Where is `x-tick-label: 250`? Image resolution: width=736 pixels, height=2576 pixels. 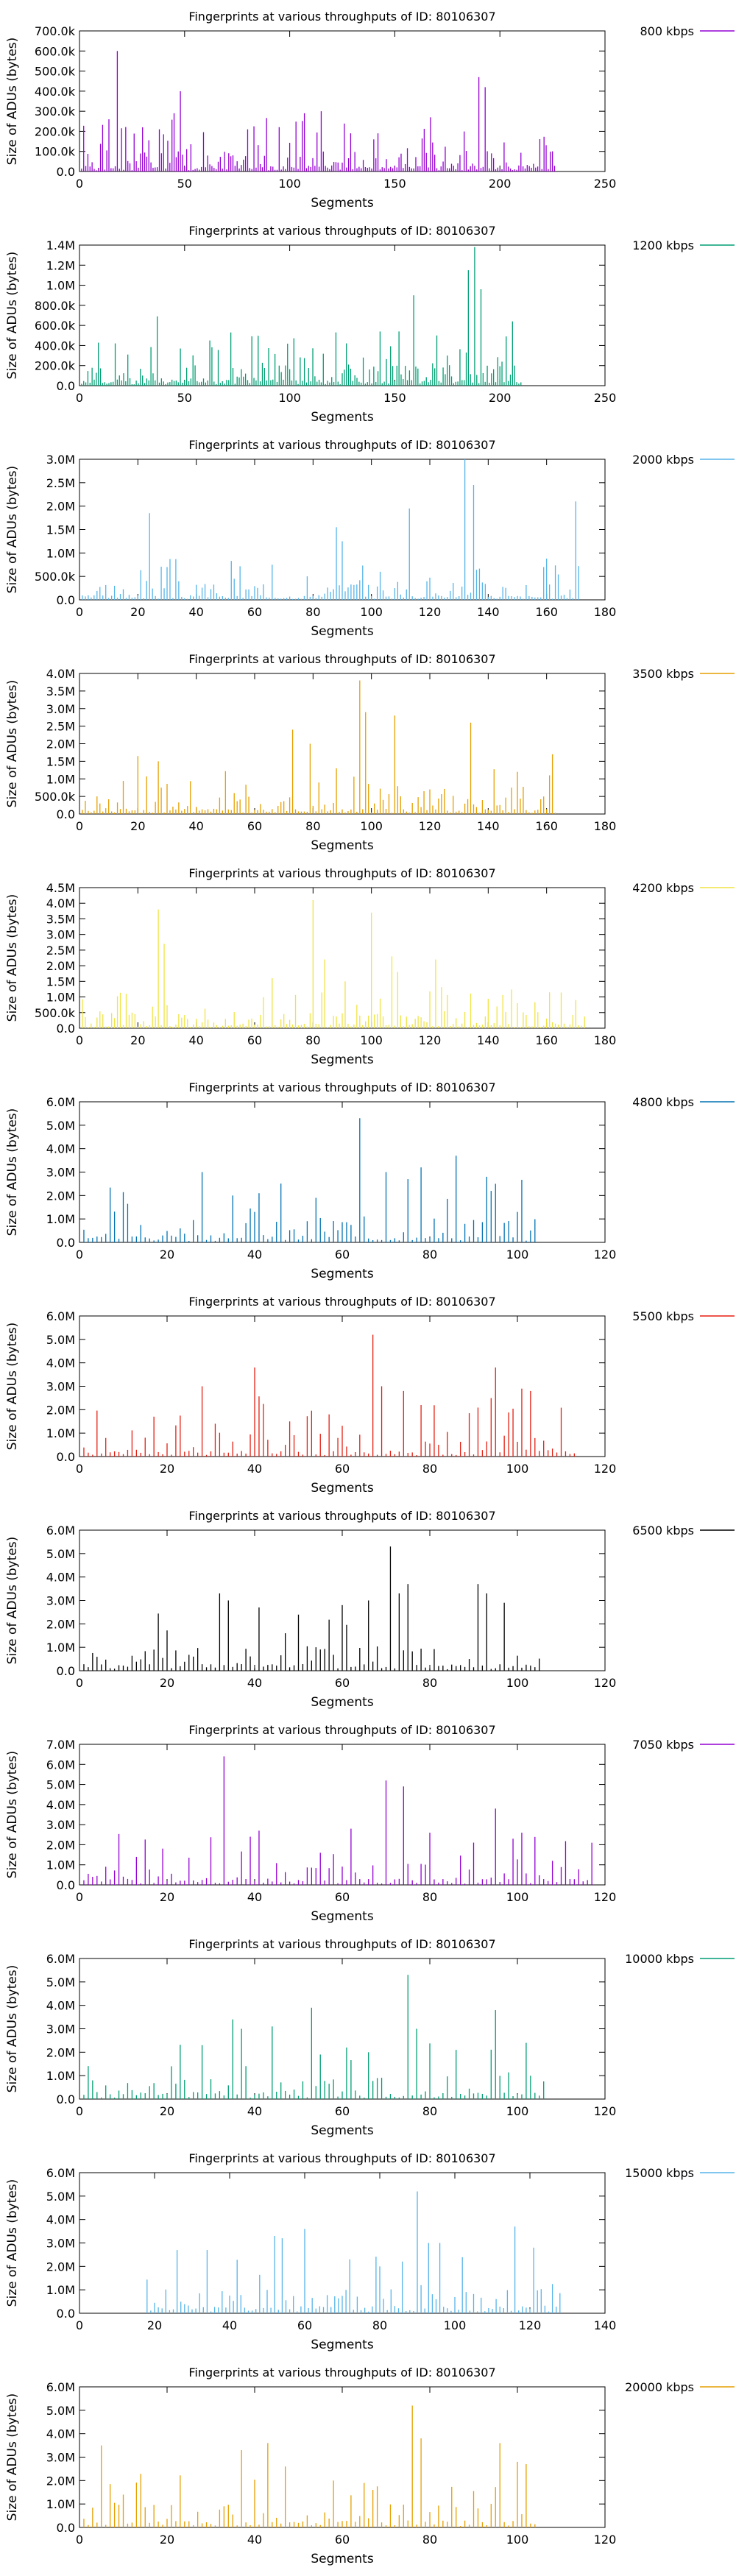 x-tick-label: 250 is located at coordinates (605, 398).